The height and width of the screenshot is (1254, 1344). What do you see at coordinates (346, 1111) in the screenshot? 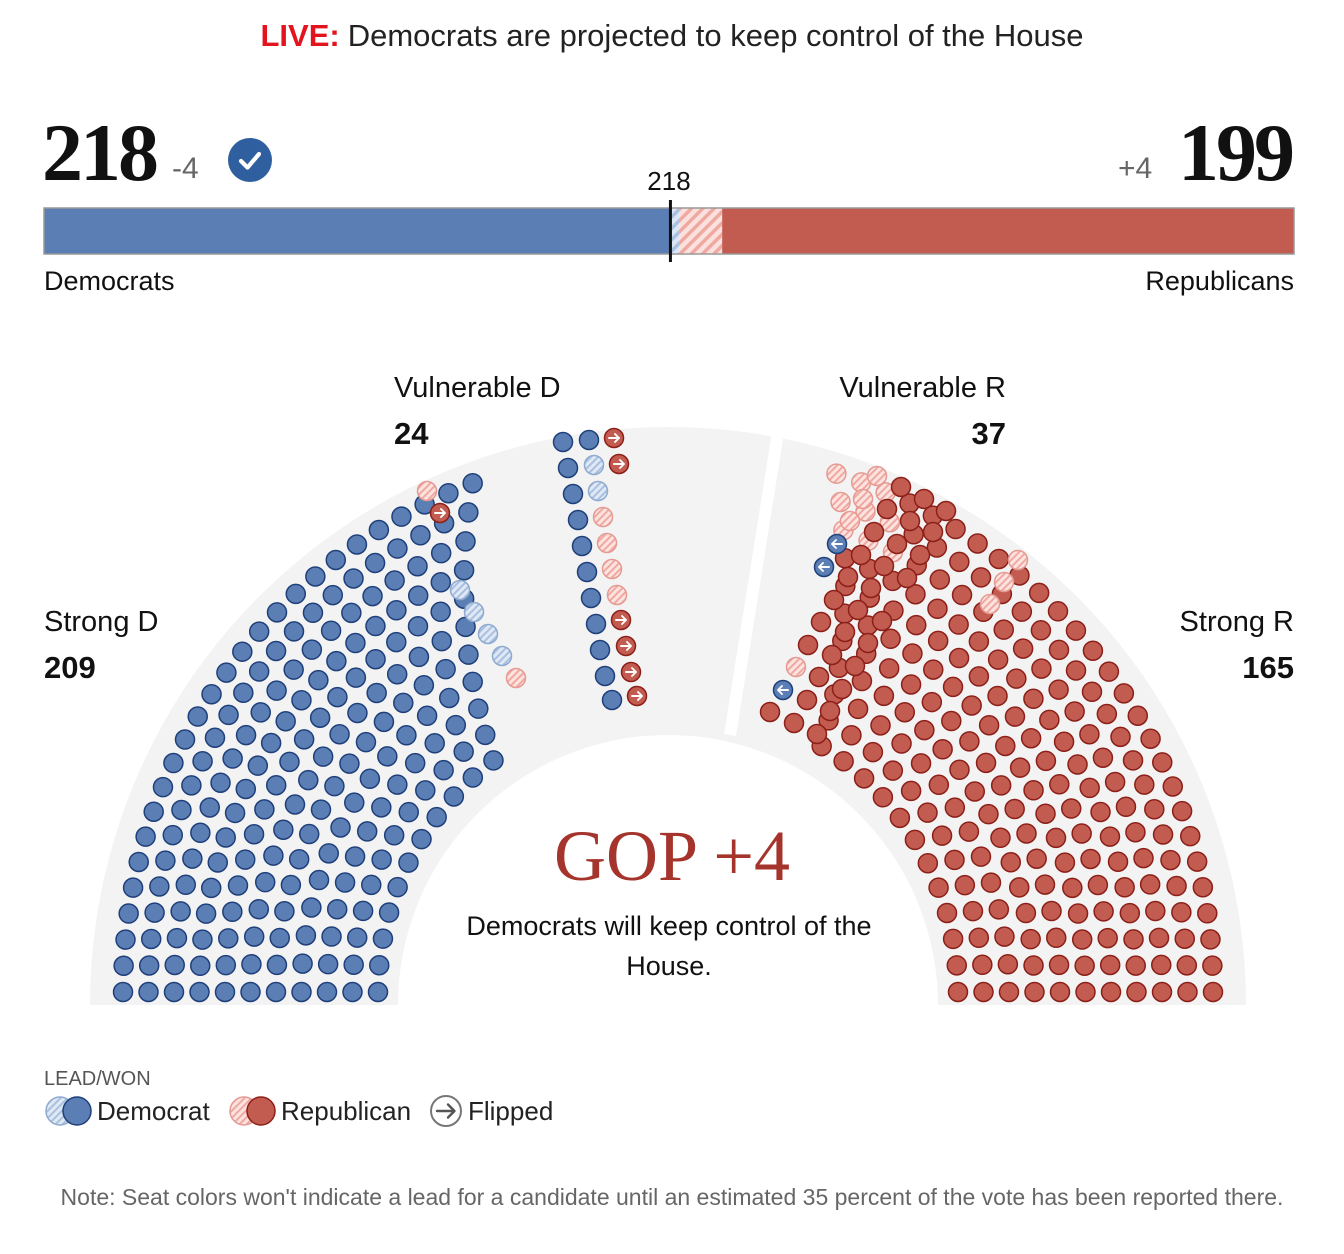
I see `legend-rep-label: Republican` at bounding box center [346, 1111].